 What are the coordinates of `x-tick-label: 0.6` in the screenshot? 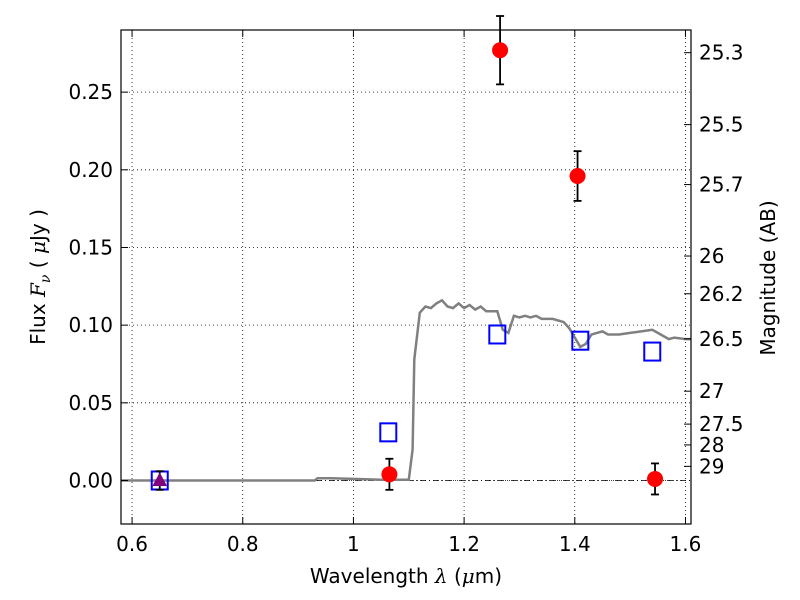 It's located at (132, 544).